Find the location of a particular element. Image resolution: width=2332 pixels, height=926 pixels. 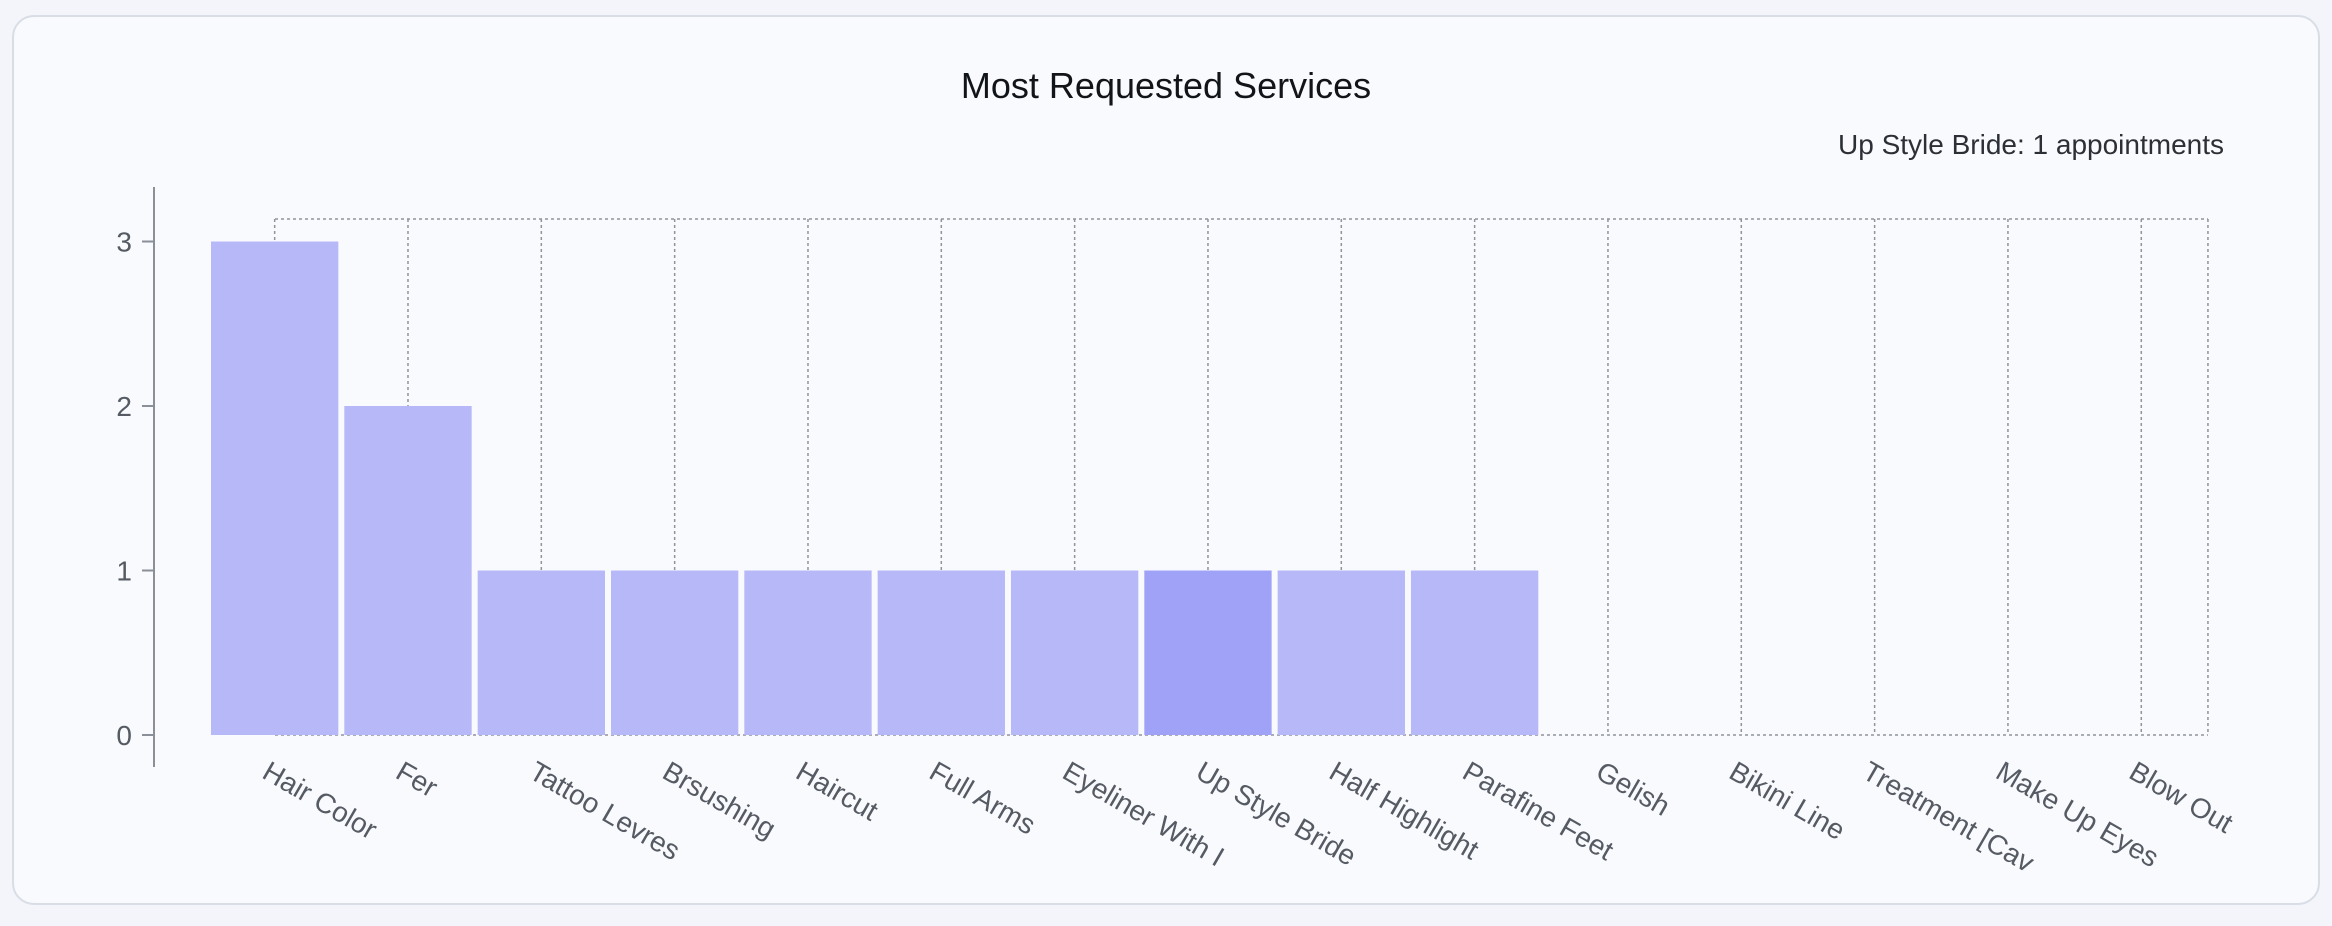

y-tick-label: 3 is located at coordinates (124, 242).